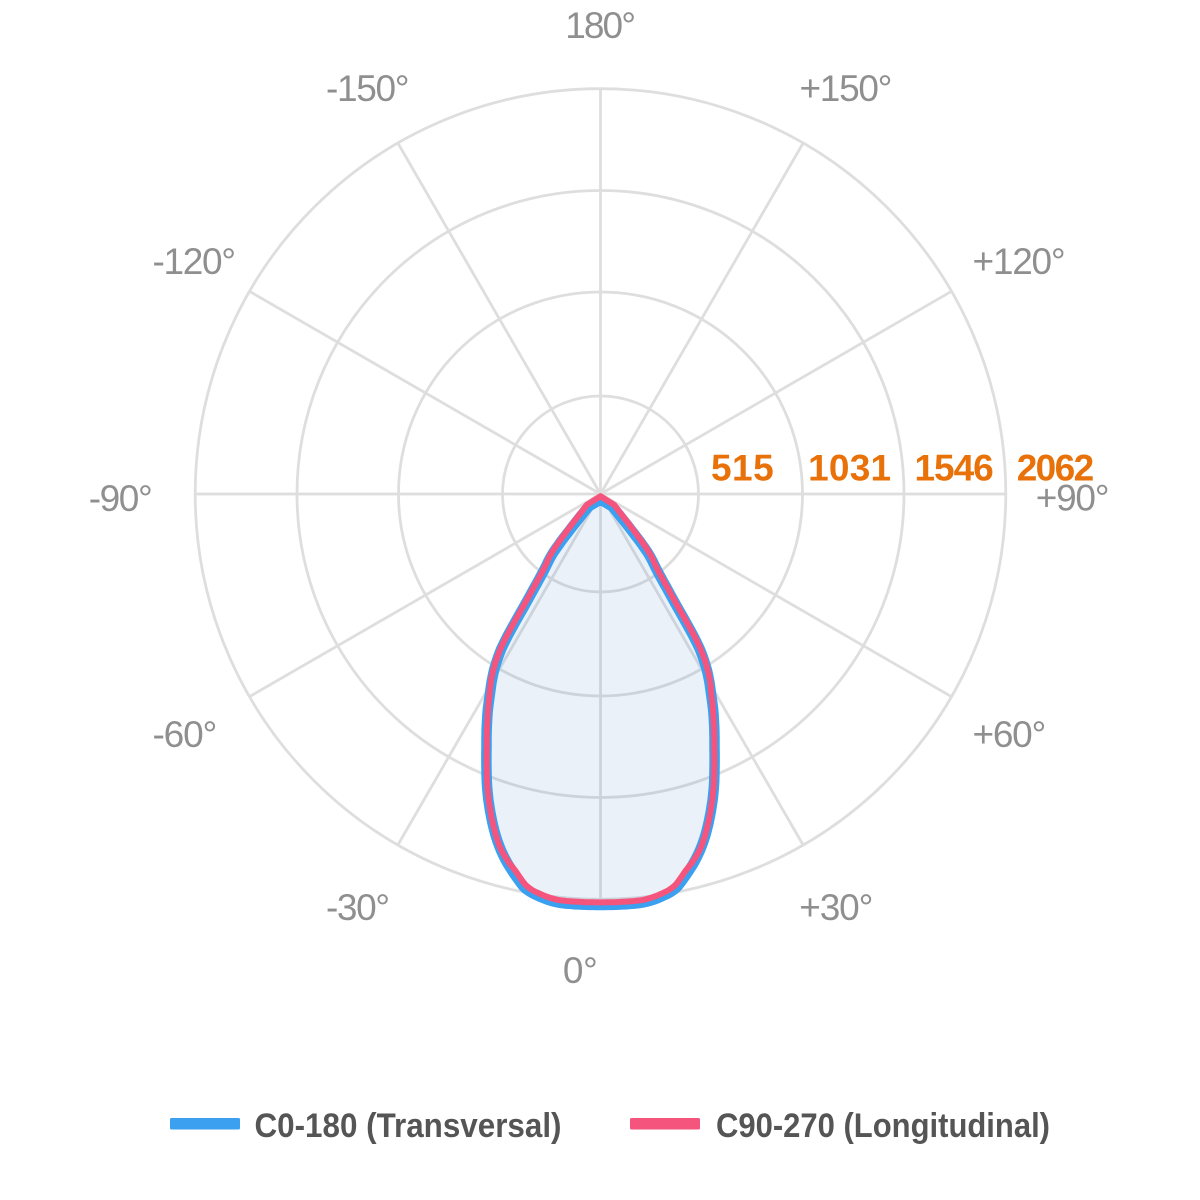  What do you see at coordinates (1010, 734) in the screenshot?
I see `svg-text: +60°` at bounding box center [1010, 734].